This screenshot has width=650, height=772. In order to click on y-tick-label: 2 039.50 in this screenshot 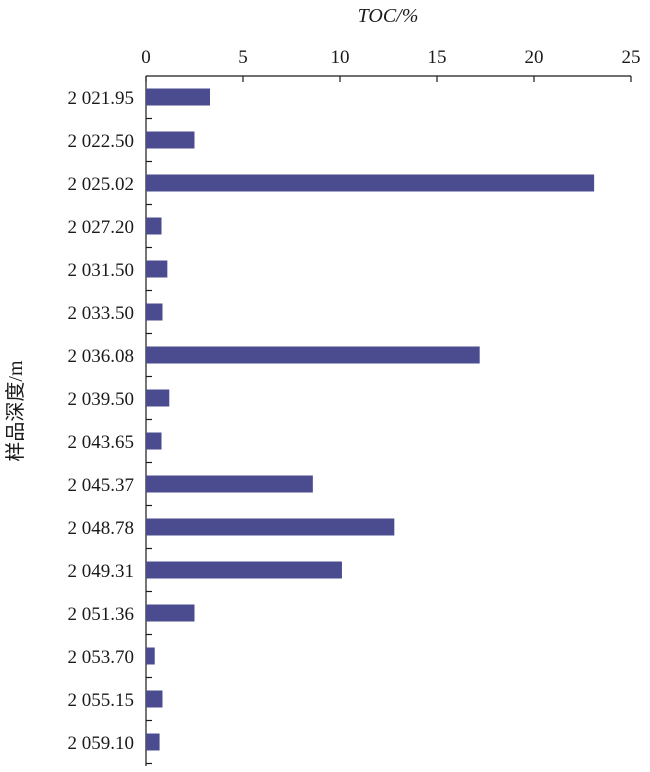, I will do `click(101, 399)`.